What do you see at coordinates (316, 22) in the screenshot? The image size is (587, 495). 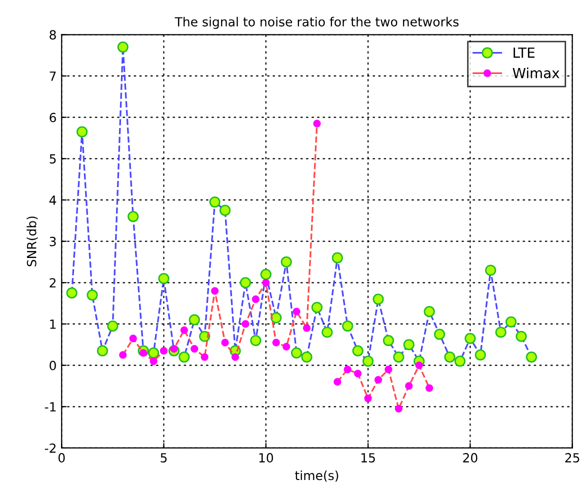 I see `chart-title: The signal to noise ratio for the two networks` at bounding box center [316, 22].